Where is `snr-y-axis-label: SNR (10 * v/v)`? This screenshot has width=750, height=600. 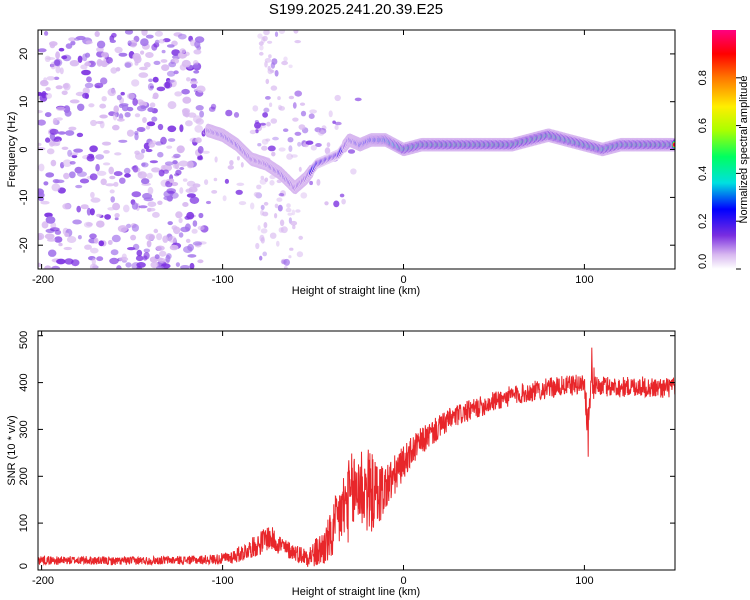
snr-y-axis-label: SNR (10 * v/v) is located at coordinates (12, 450).